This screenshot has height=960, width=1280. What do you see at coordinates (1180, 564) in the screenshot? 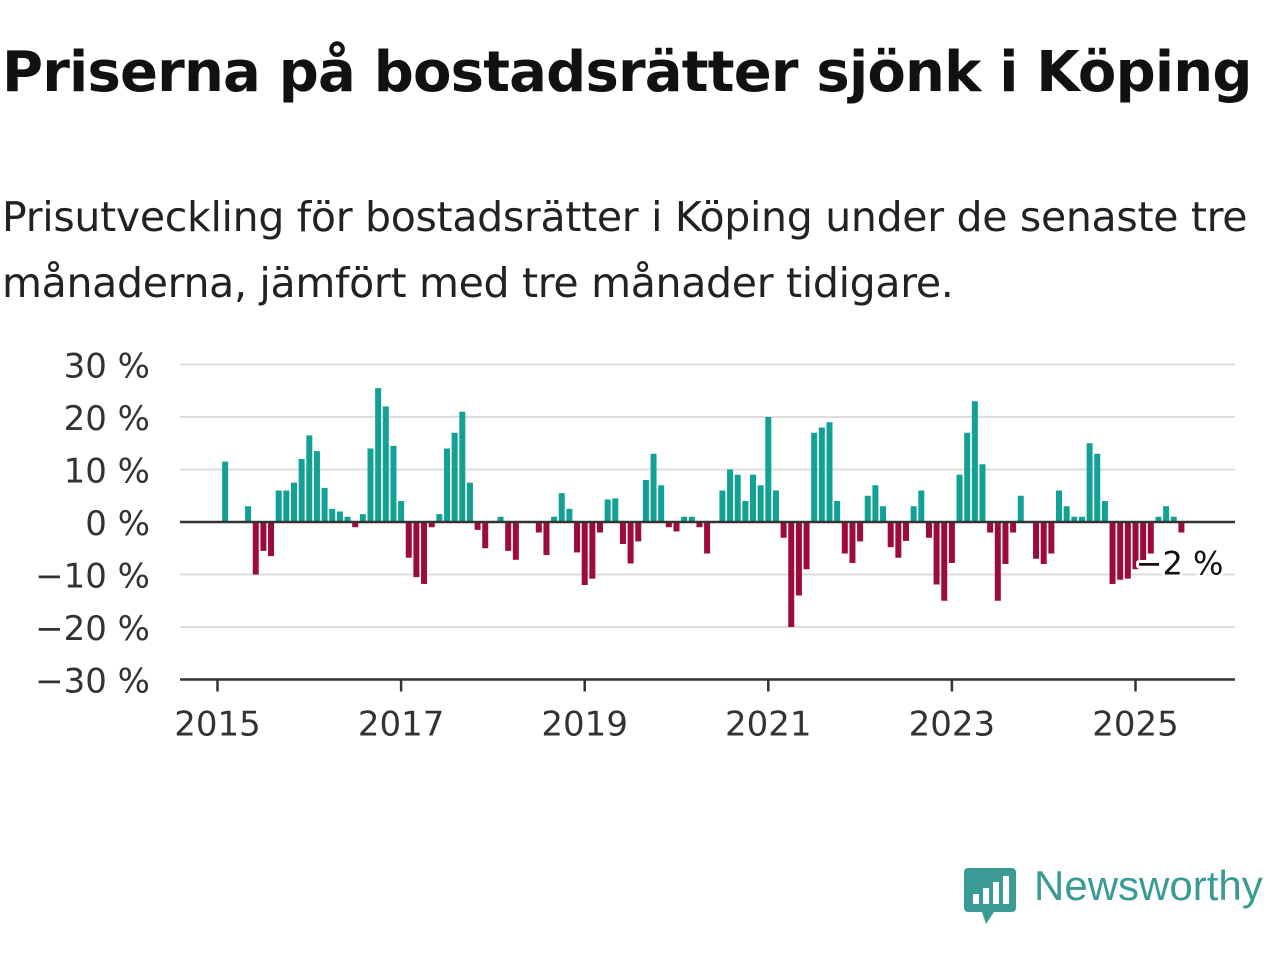
I see `latest-value-label: −2 %` at bounding box center [1180, 564].